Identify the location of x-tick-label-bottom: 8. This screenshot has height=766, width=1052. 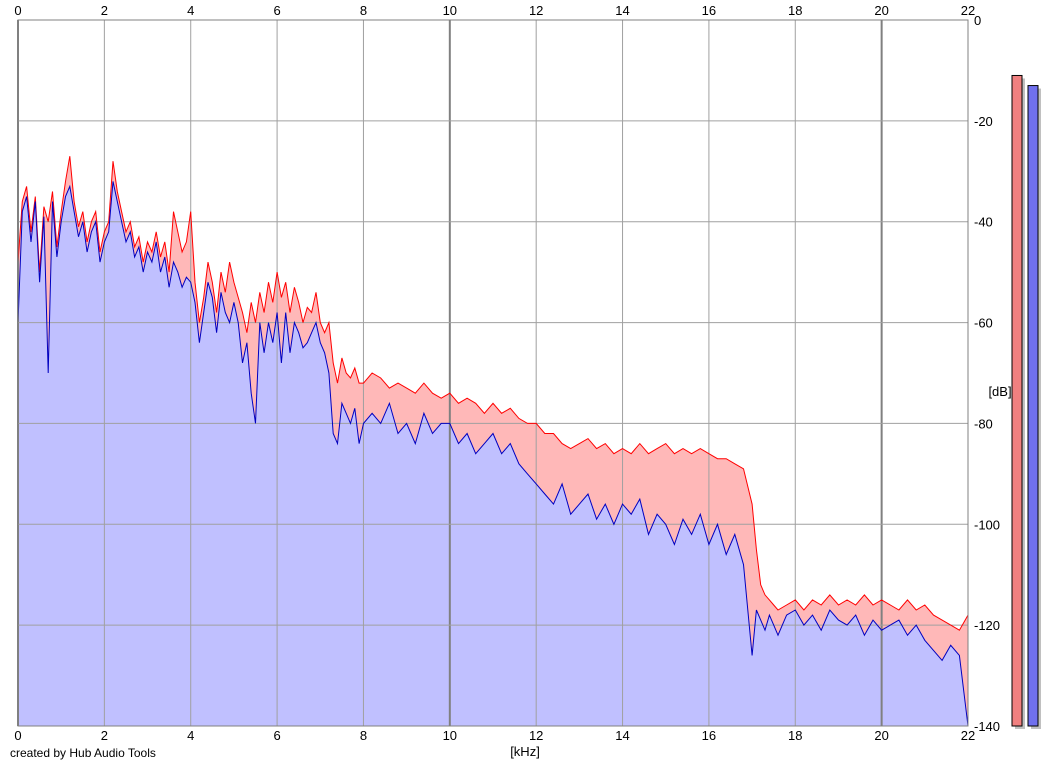
(363, 735).